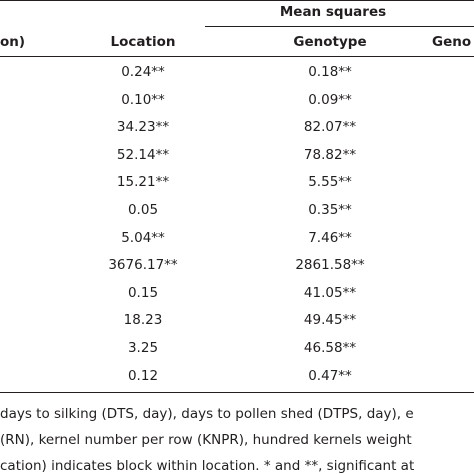  Describe the element at coordinates (330, 154) in the screenshot. I see `cell: 78.82**` at that location.